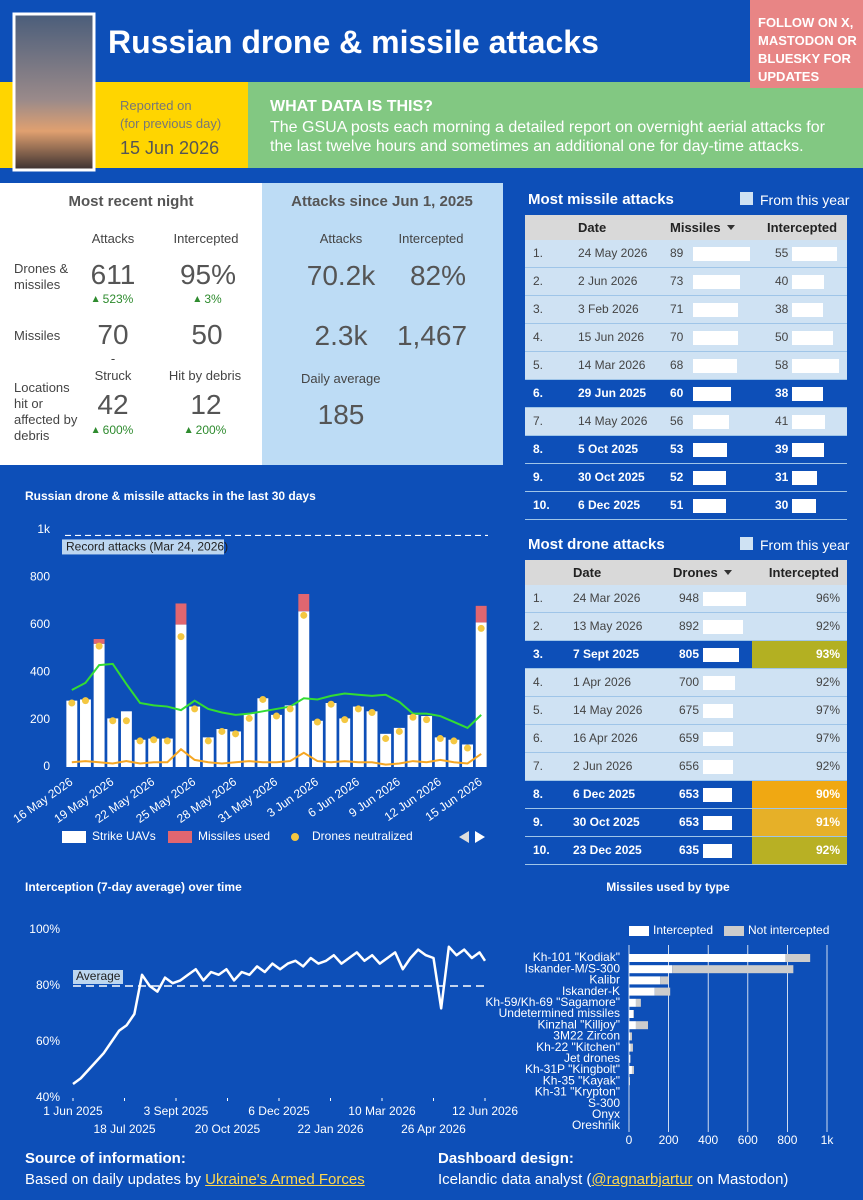  Describe the element at coordinates (748, 1140) in the screenshot. I see `x-tick-label: 600` at that location.